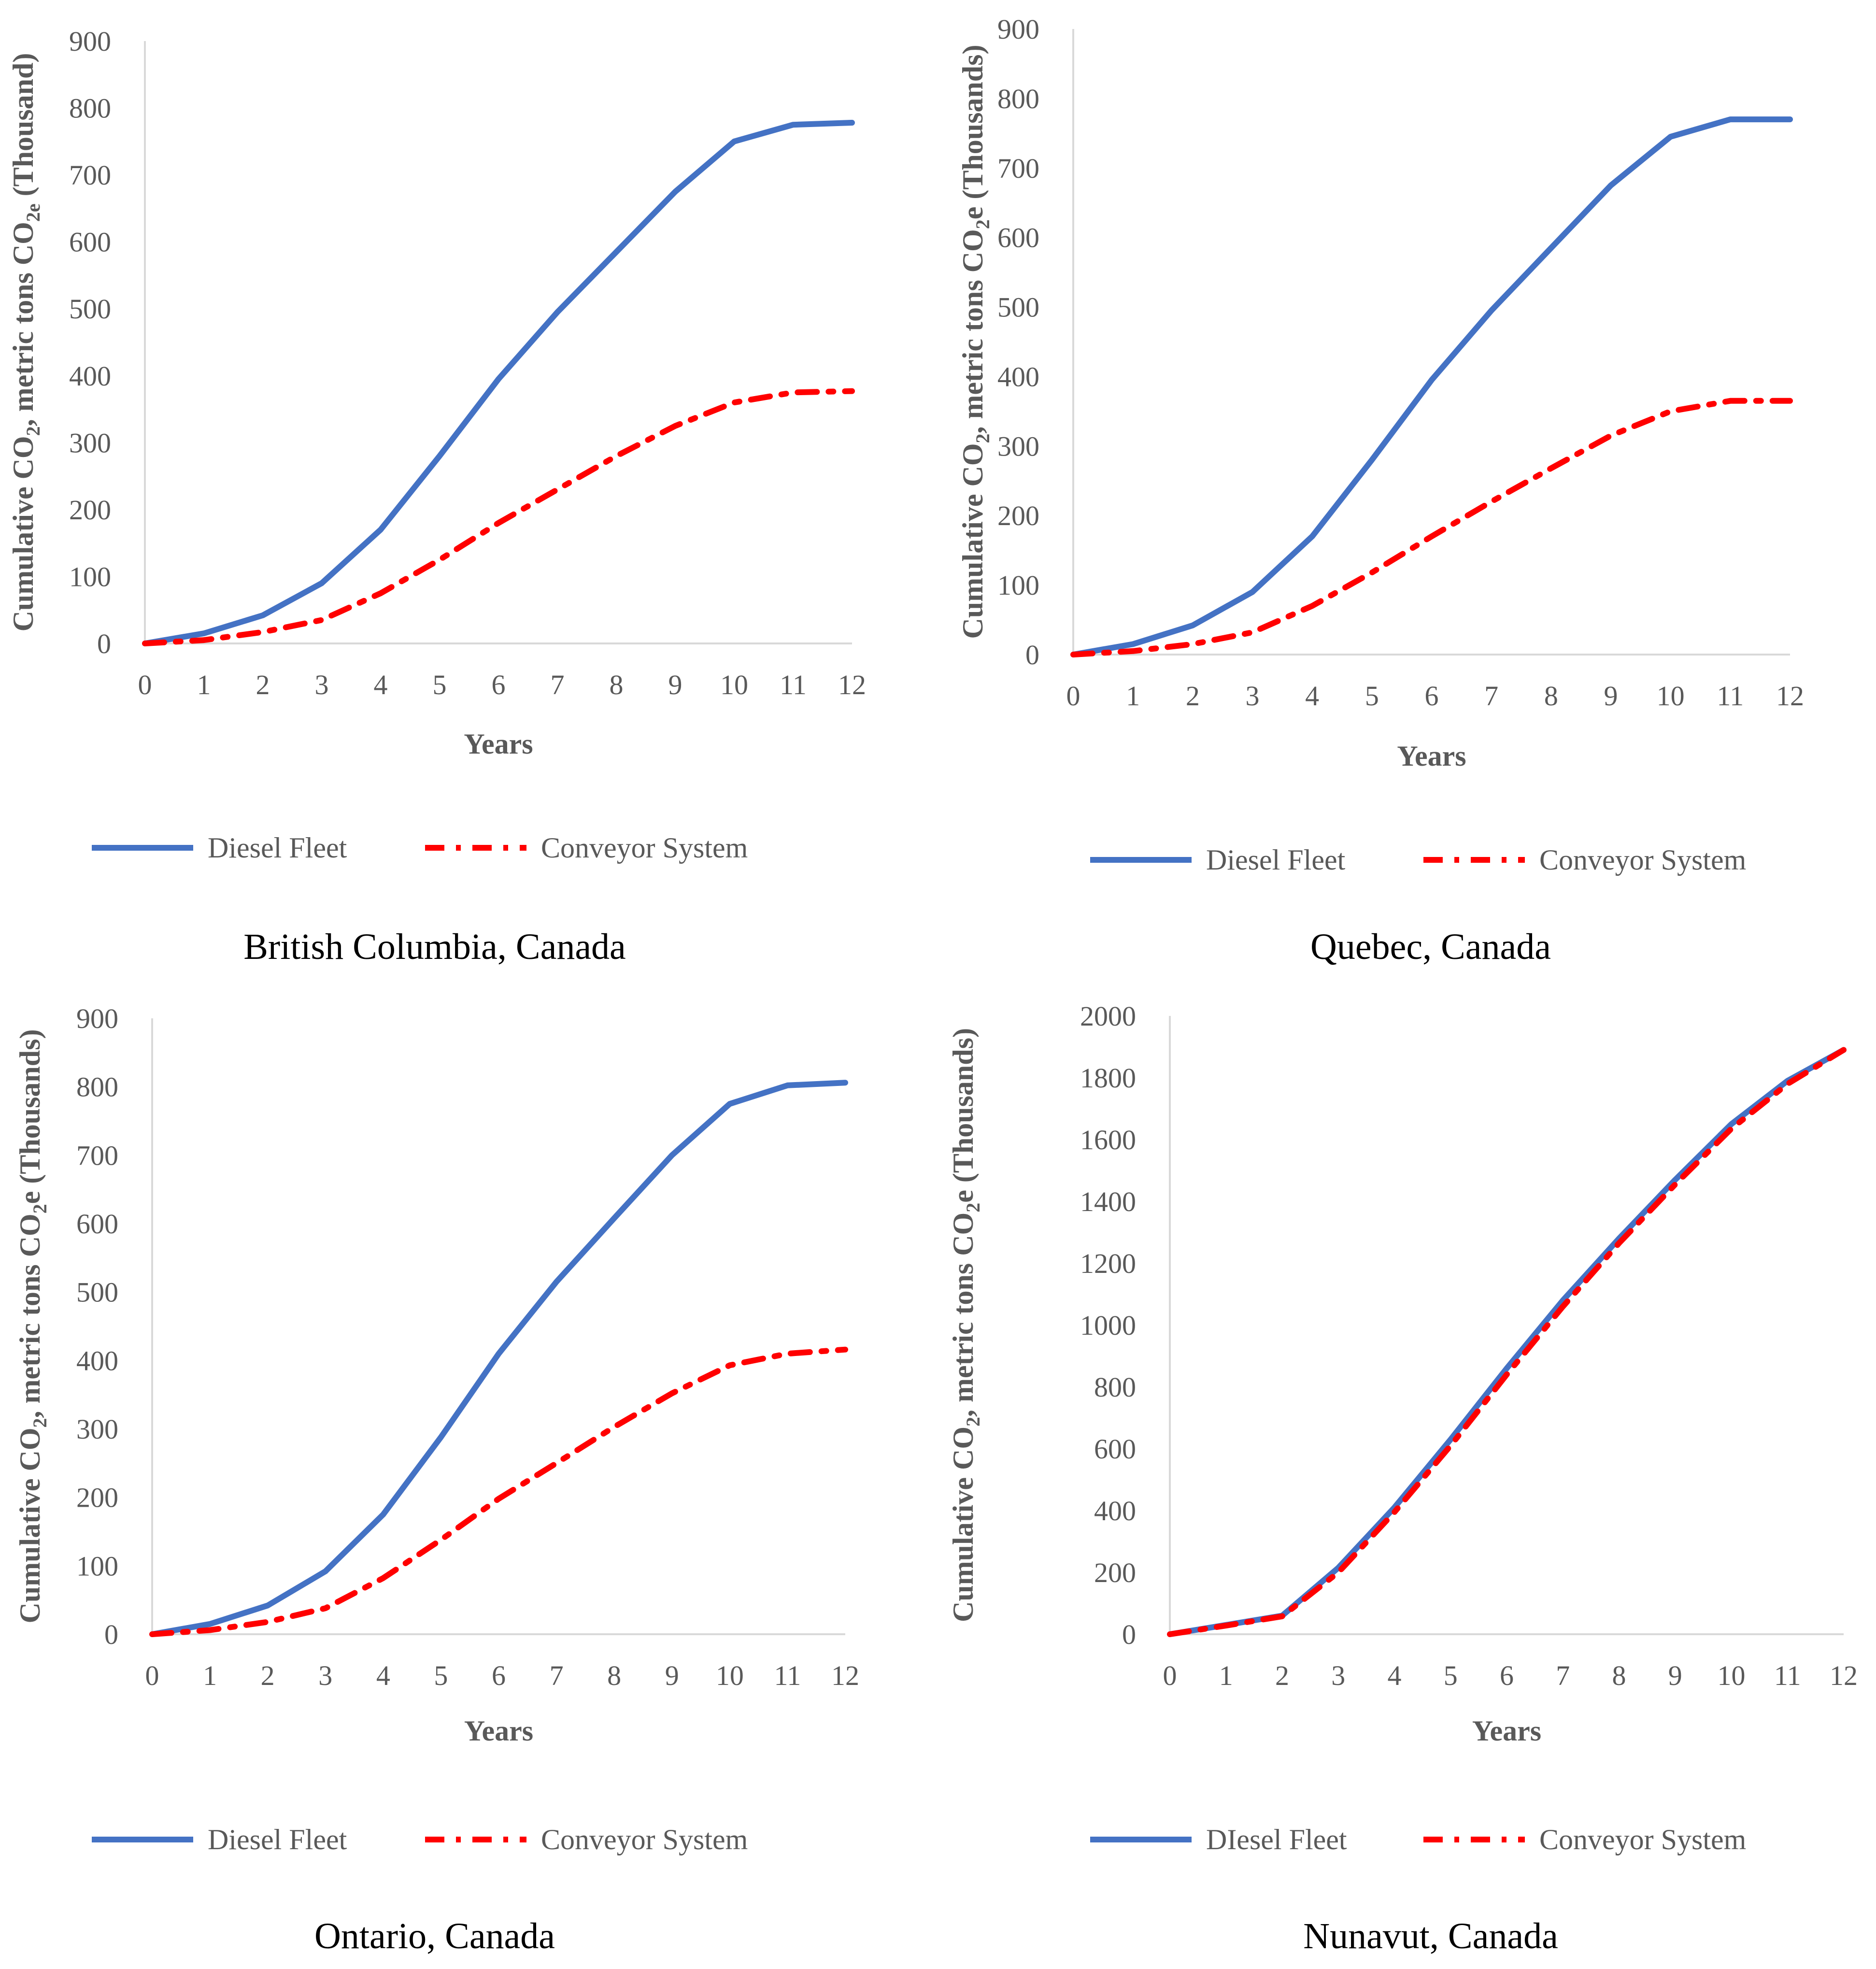  What do you see at coordinates (1108, 1202) in the screenshot?
I see `y-tick-label: 1400` at bounding box center [1108, 1202].